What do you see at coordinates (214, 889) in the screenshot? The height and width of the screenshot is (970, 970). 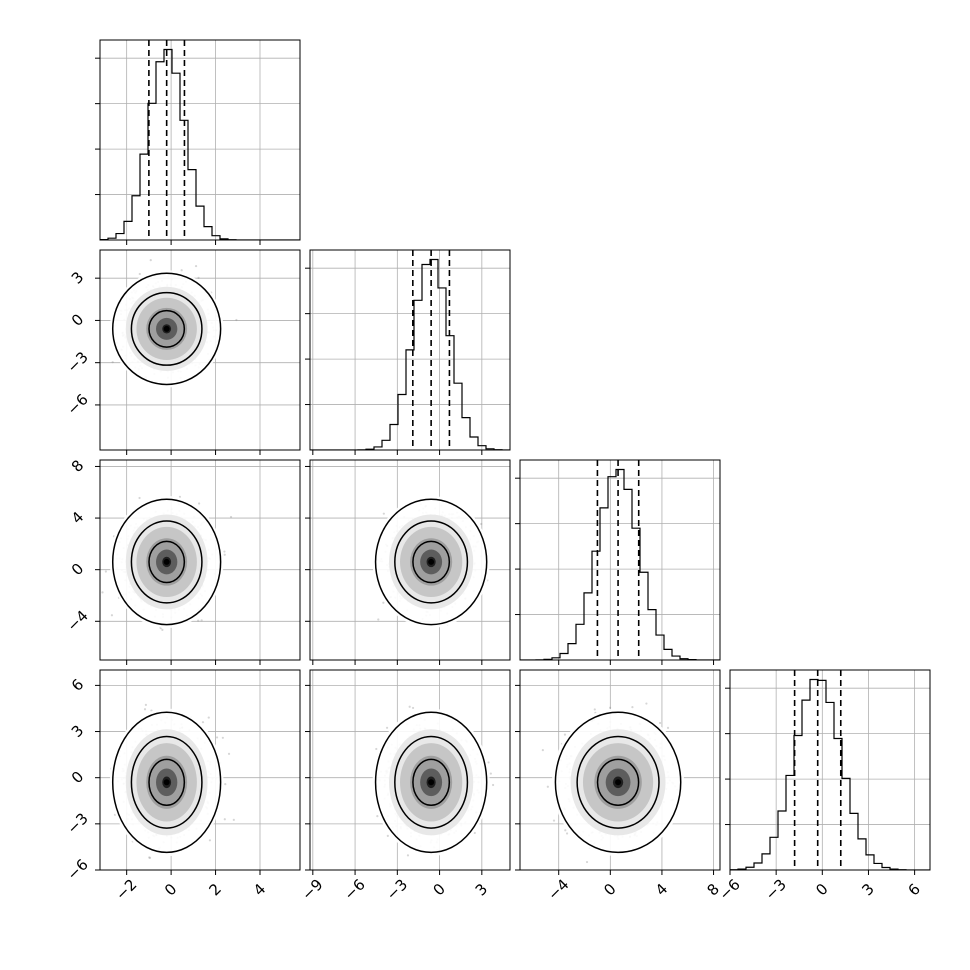 I see `x-tick-label: 2` at bounding box center [214, 889].